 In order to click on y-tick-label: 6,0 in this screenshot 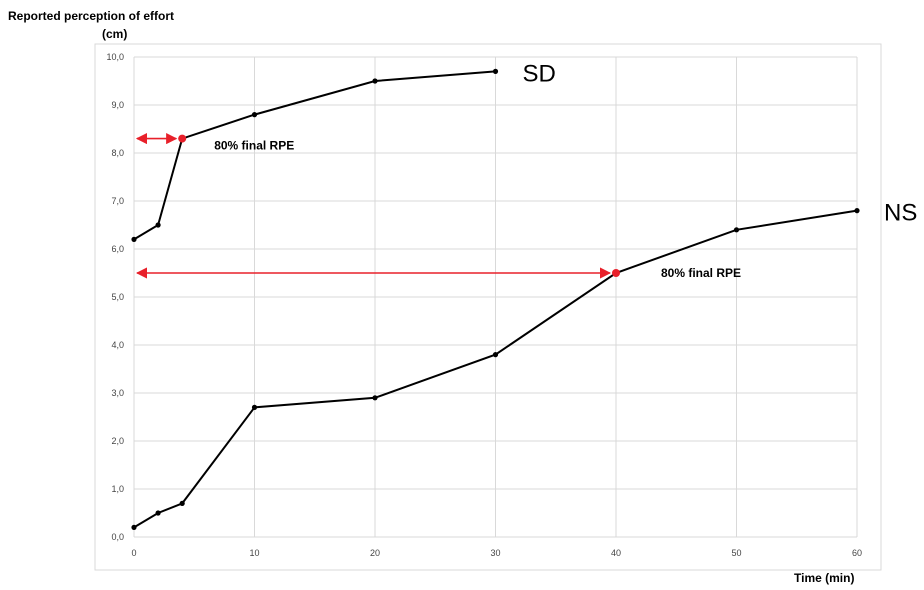, I will do `click(117, 249)`.